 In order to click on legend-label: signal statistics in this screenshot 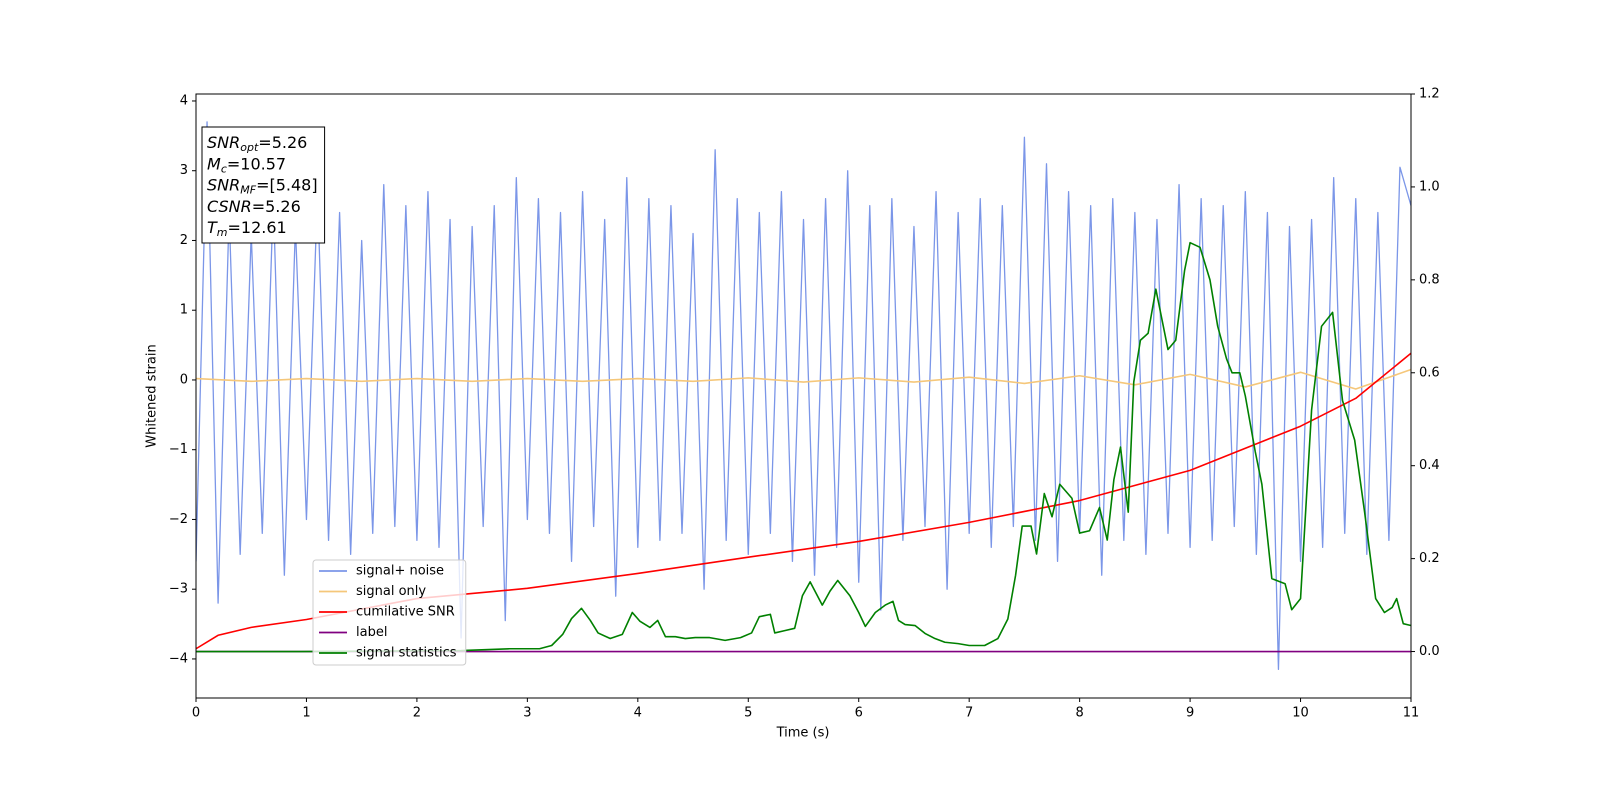, I will do `click(406, 653)`.